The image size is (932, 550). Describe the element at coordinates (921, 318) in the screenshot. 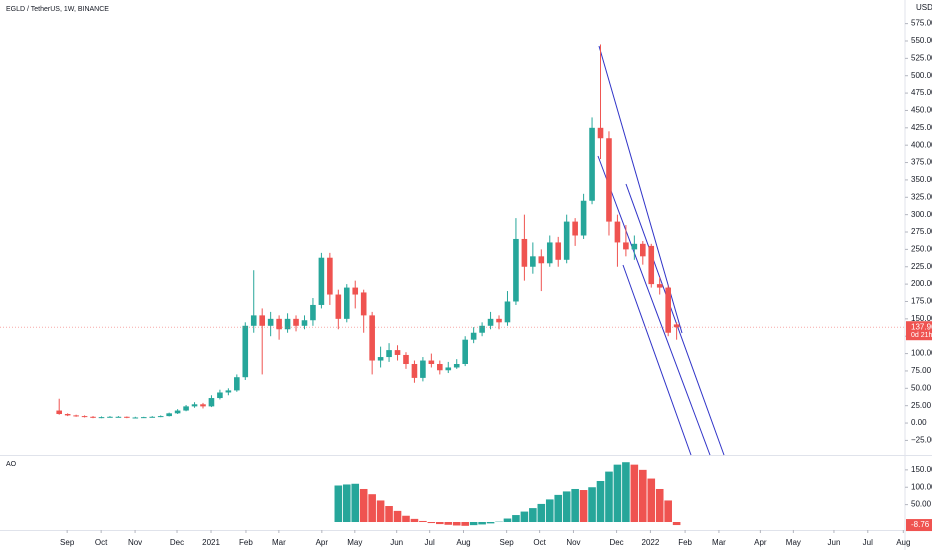

I see `y-tick-label: 150.00` at that location.